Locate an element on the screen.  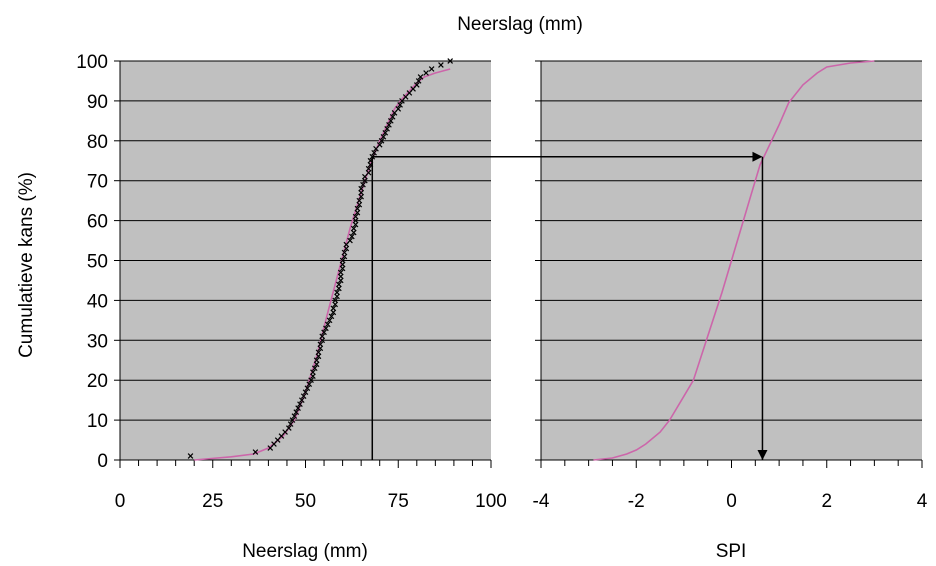
y-tick-label: 70 is located at coordinates (97, 182).